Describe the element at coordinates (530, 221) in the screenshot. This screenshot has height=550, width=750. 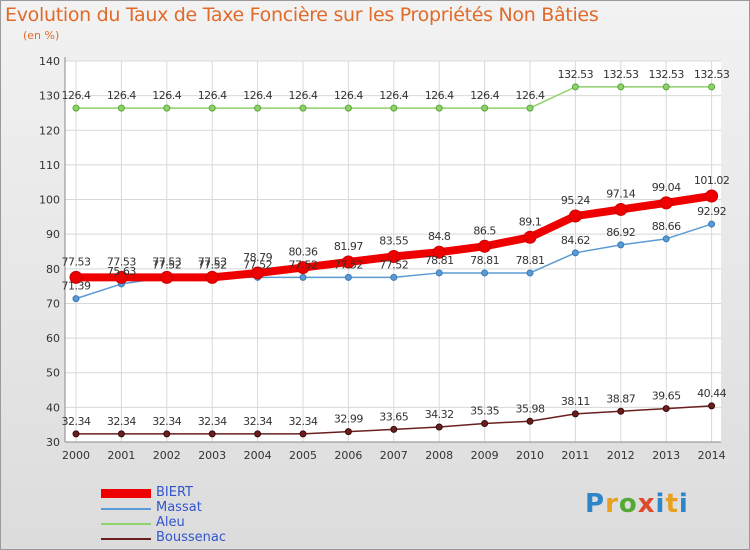
I see `data-label-biert: 89.1` at that location.